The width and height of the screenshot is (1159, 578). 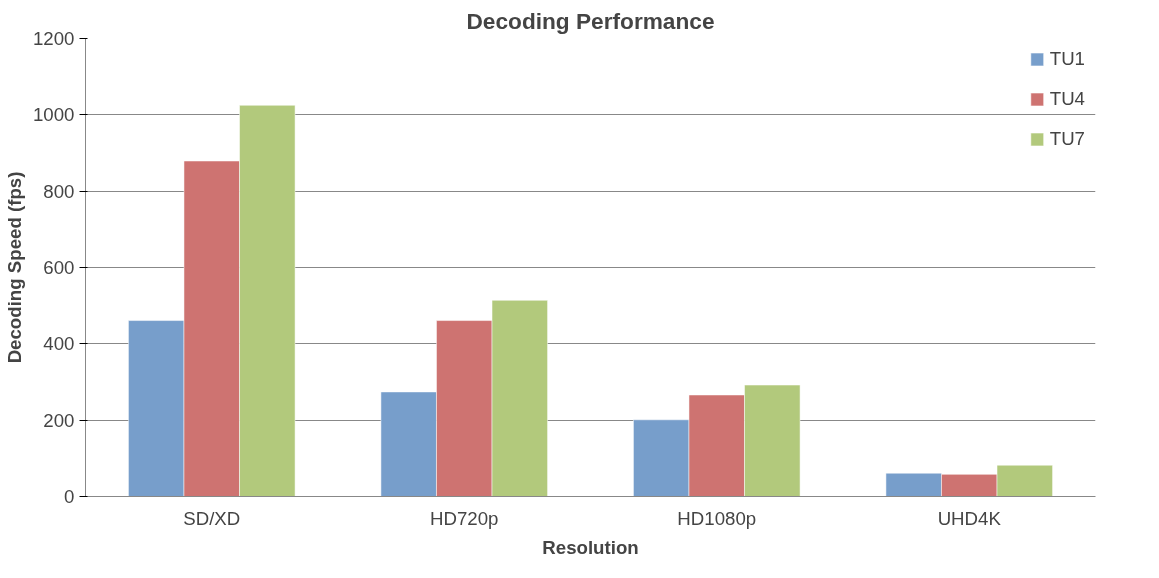 What do you see at coordinates (14, 267) in the screenshot?
I see `y-axis-title: Decoding Speed (fps)` at bounding box center [14, 267].